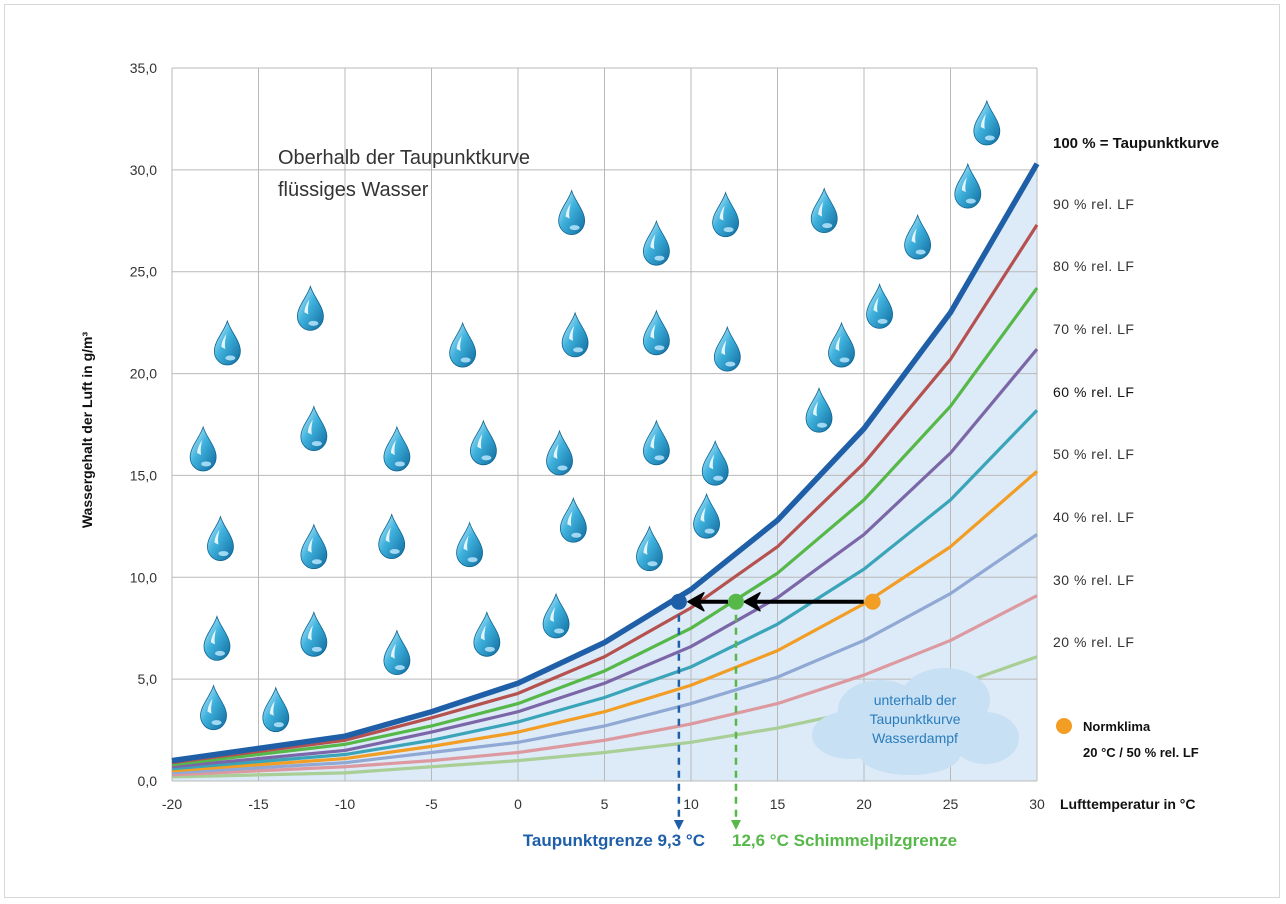  What do you see at coordinates (143, 170) in the screenshot?
I see `y-tick-label: 30,0` at bounding box center [143, 170].